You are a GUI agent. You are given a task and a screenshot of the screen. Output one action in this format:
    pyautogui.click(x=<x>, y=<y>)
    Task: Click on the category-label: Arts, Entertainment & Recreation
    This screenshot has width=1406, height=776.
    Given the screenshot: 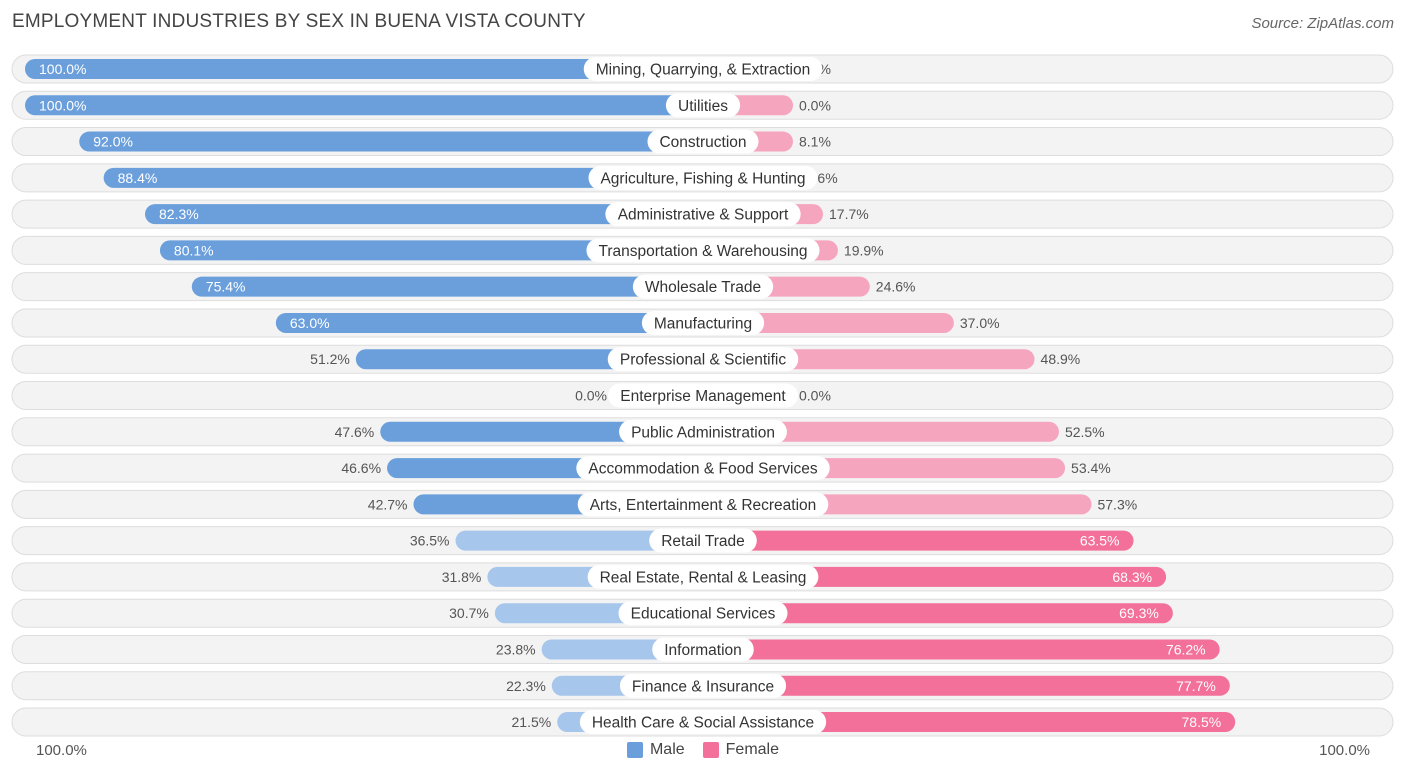 What is the action you would take?
    pyautogui.click(x=703, y=505)
    